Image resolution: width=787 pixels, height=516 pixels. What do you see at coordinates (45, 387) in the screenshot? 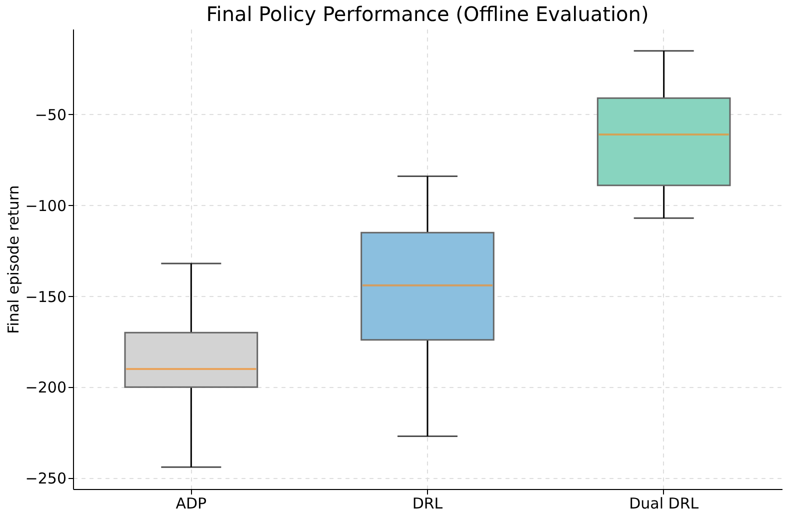
I see `y-tick-label: −200` at bounding box center [45, 387].